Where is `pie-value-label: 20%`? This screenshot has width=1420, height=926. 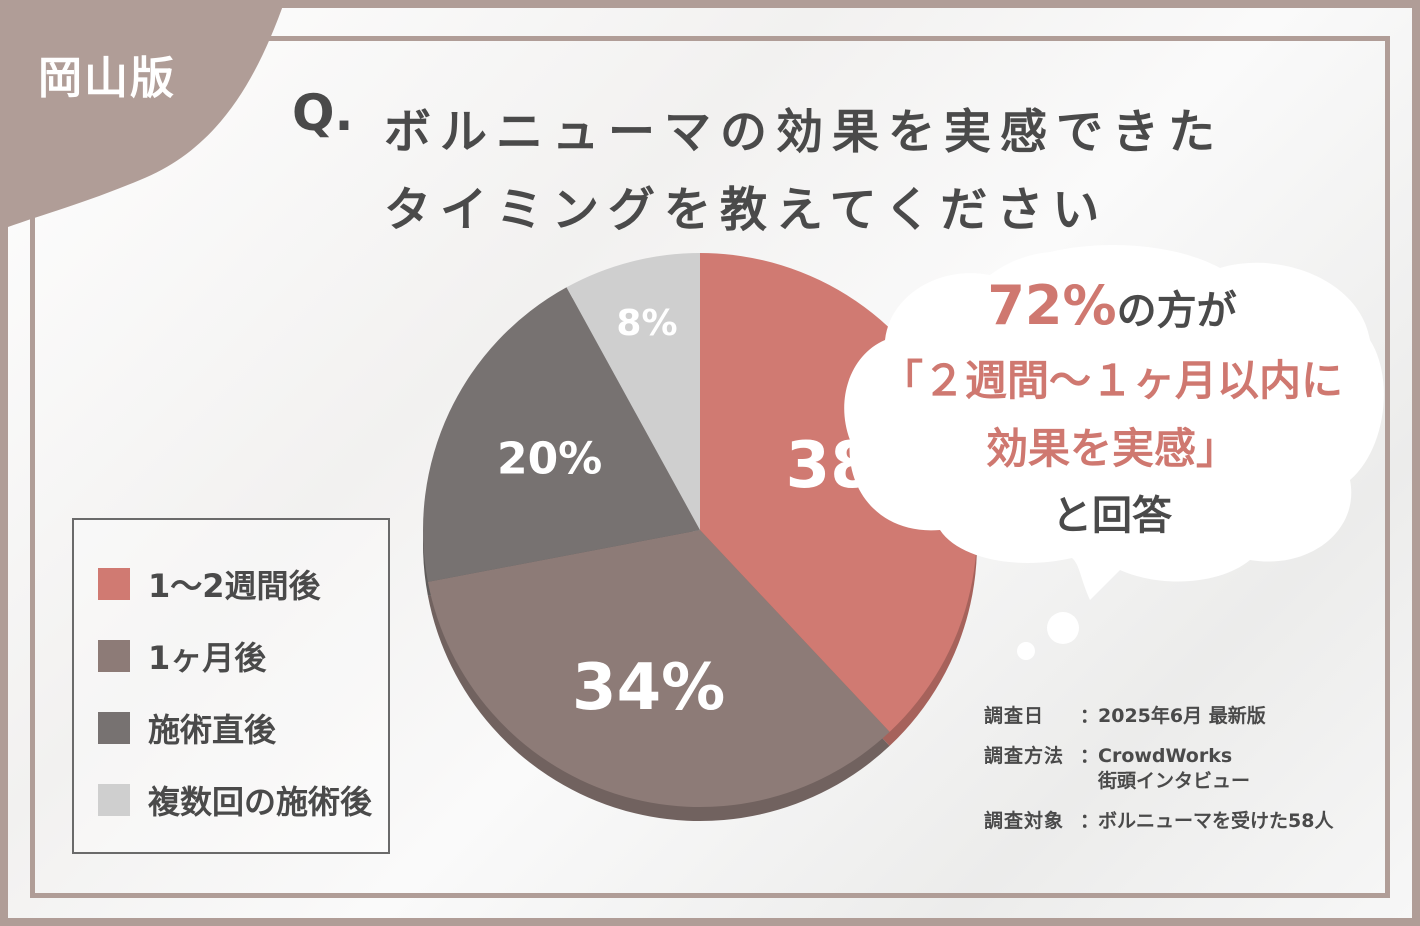
pie-value-label: 20% is located at coordinates (549, 459).